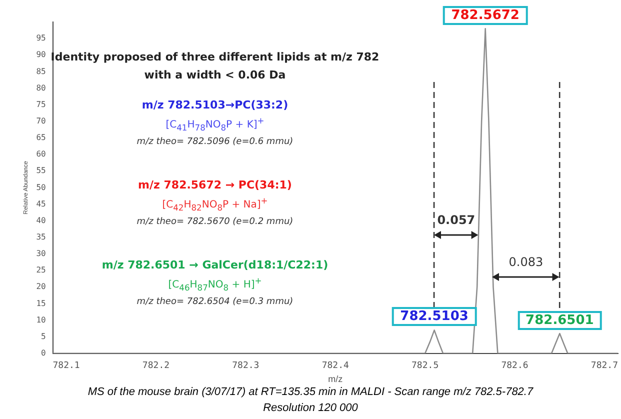  What do you see at coordinates (215, 265) in the screenshot?
I see `annotation: m/z 782.6501 → GalCer(d18:1/C22:1)` at bounding box center [215, 265].